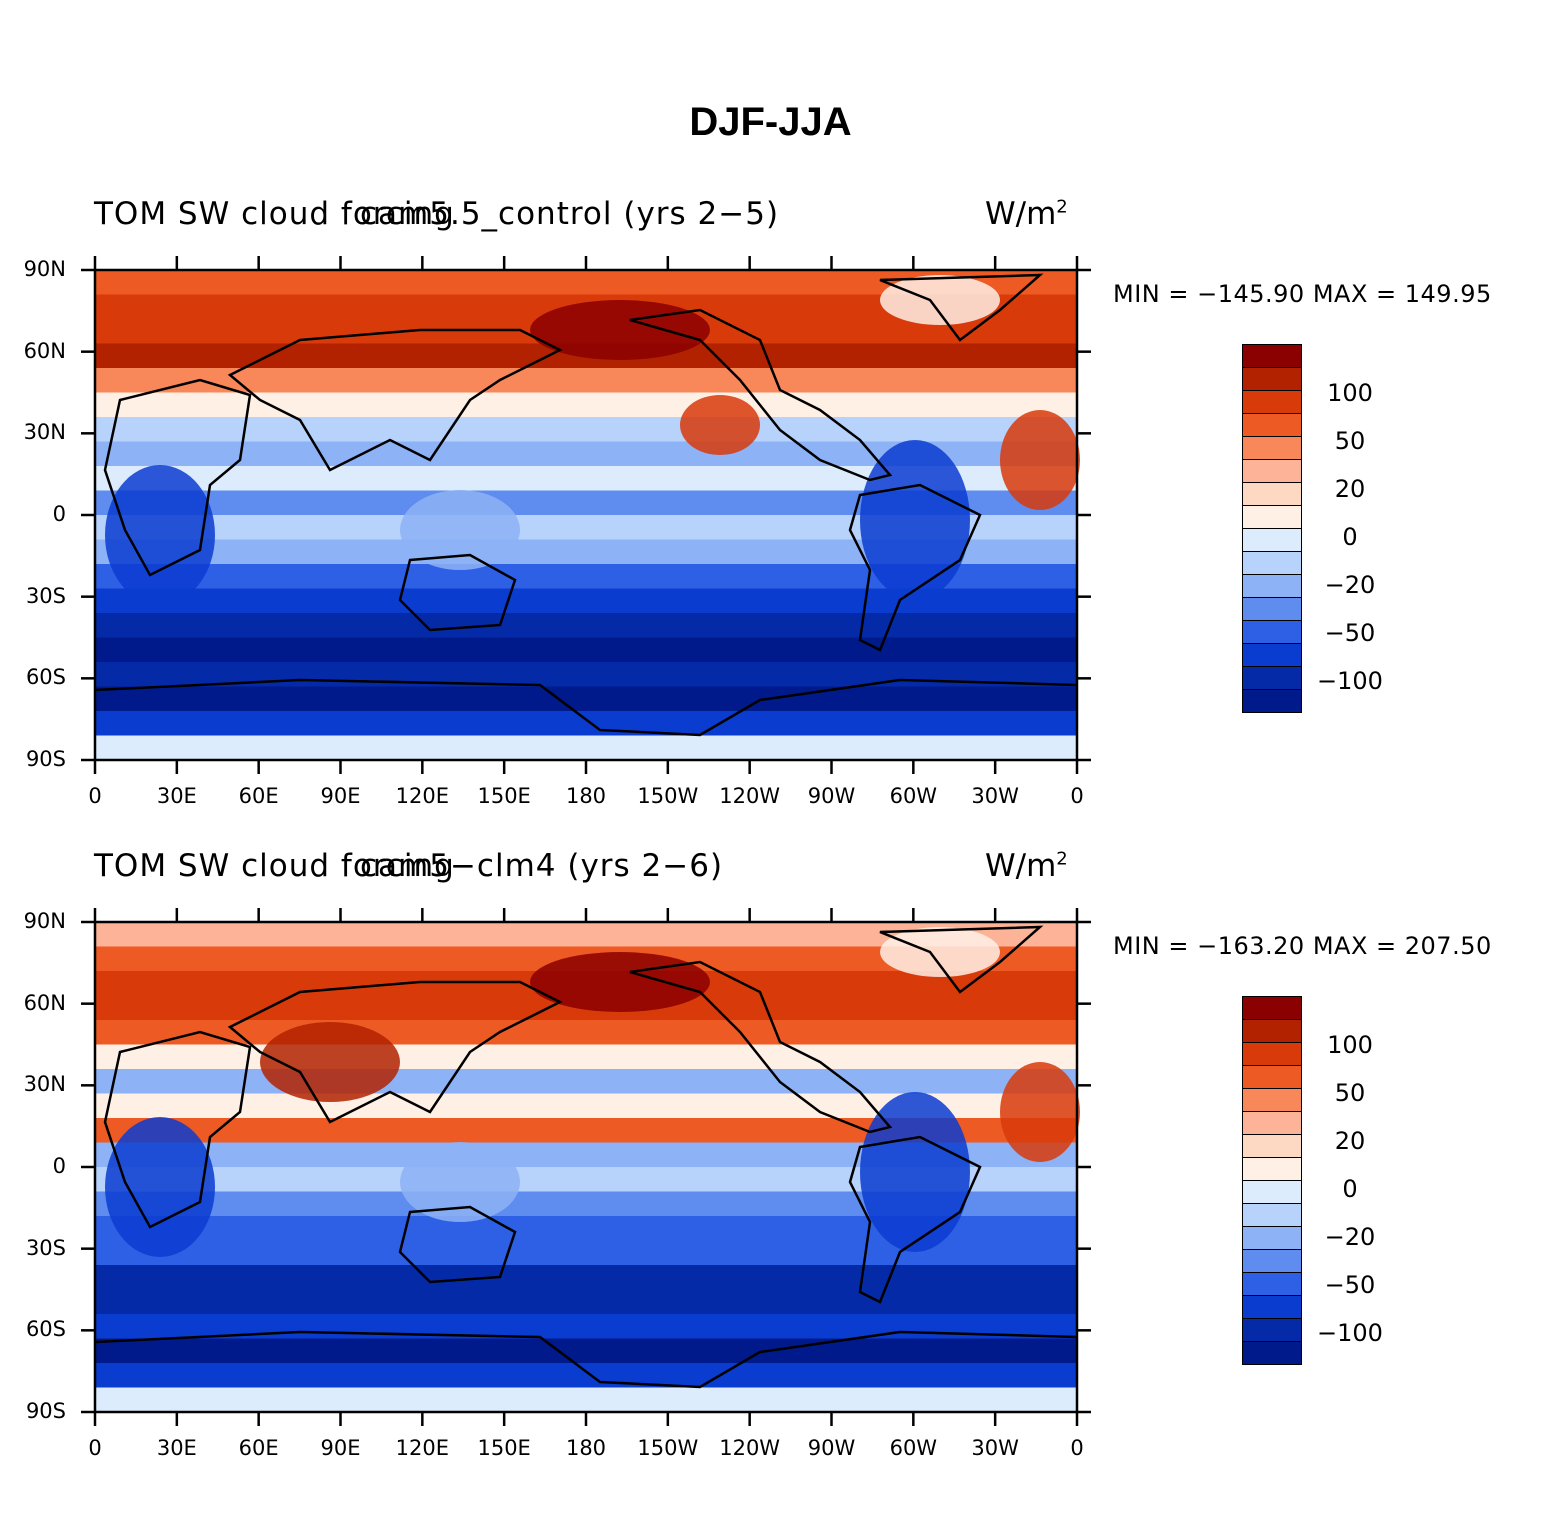  What do you see at coordinates (570, 214) in the screenshot?
I see `panel-case-title: cam5.5_control (yrs 2−5)` at bounding box center [570, 214].